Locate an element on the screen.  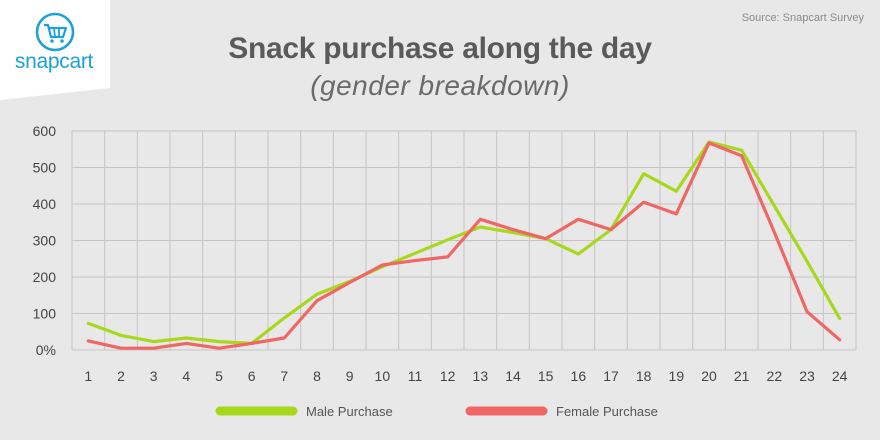
x-tick-label: 9 is located at coordinates (350, 376).